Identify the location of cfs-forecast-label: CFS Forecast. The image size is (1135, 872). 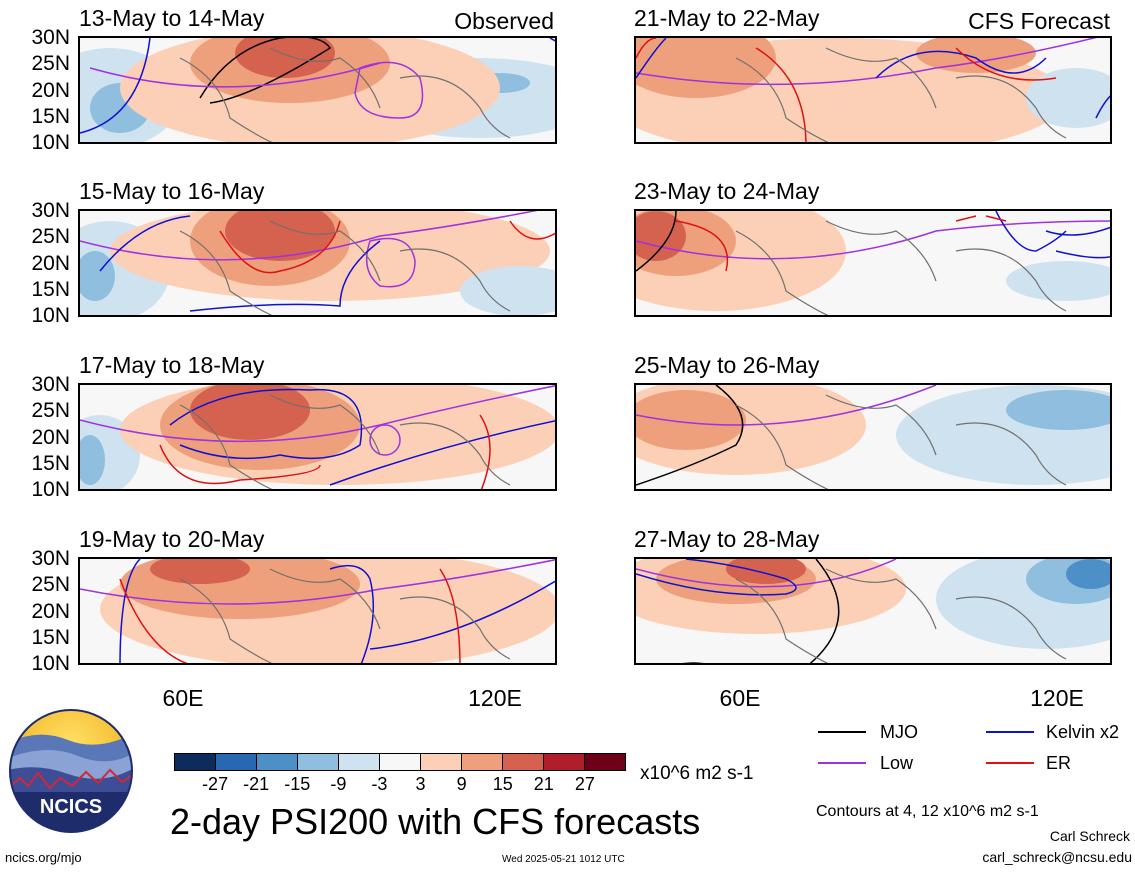
(1039, 21).